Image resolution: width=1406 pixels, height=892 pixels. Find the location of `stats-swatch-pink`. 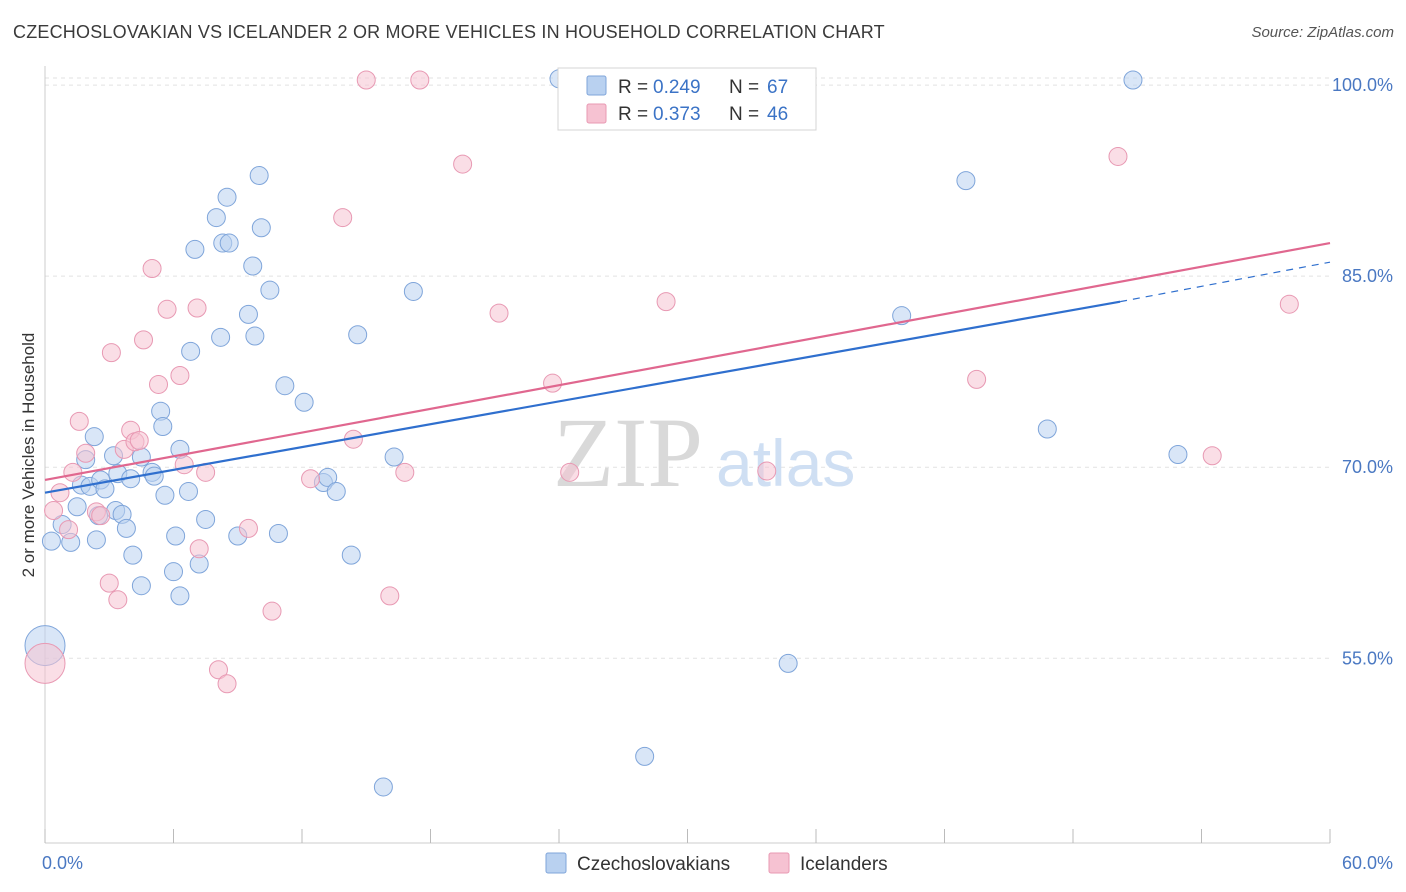

stats-swatch-pink is located at coordinates (596, 113).